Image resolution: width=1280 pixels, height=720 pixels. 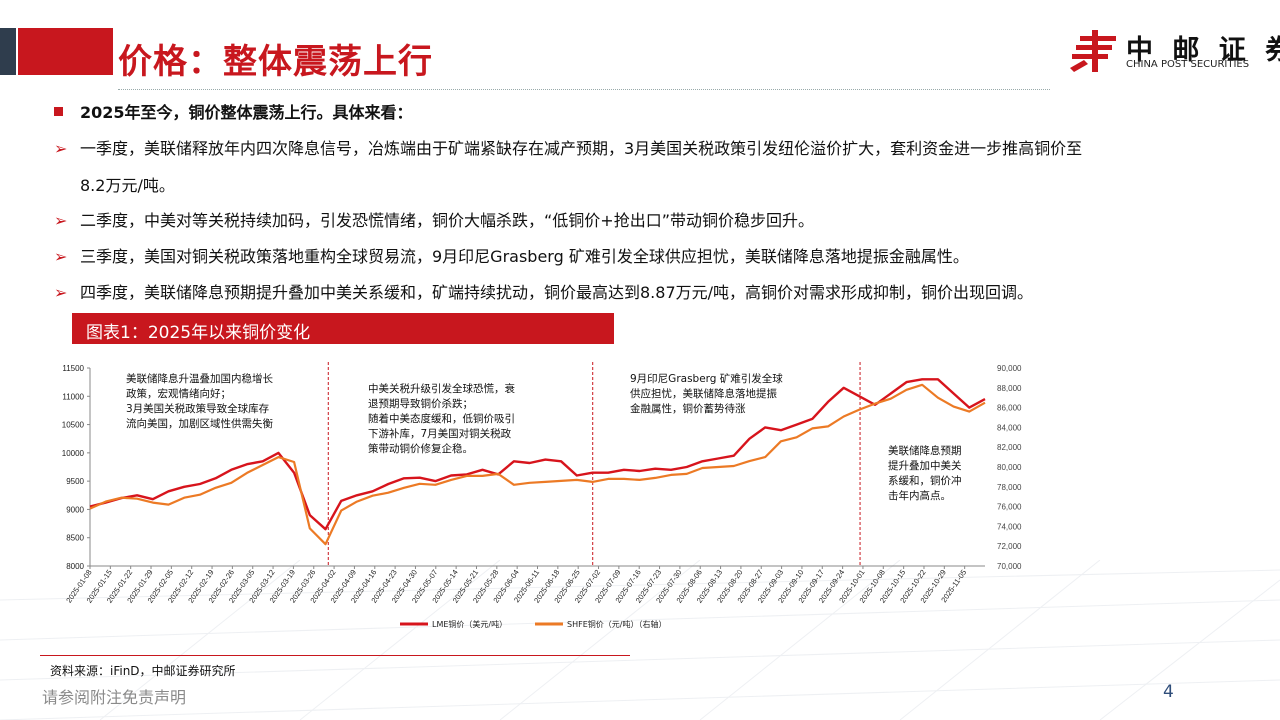 What do you see at coordinates (469, 624) in the screenshot?
I see `legend-label: LME铜价（美元/吨）` at bounding box center [469, 624].